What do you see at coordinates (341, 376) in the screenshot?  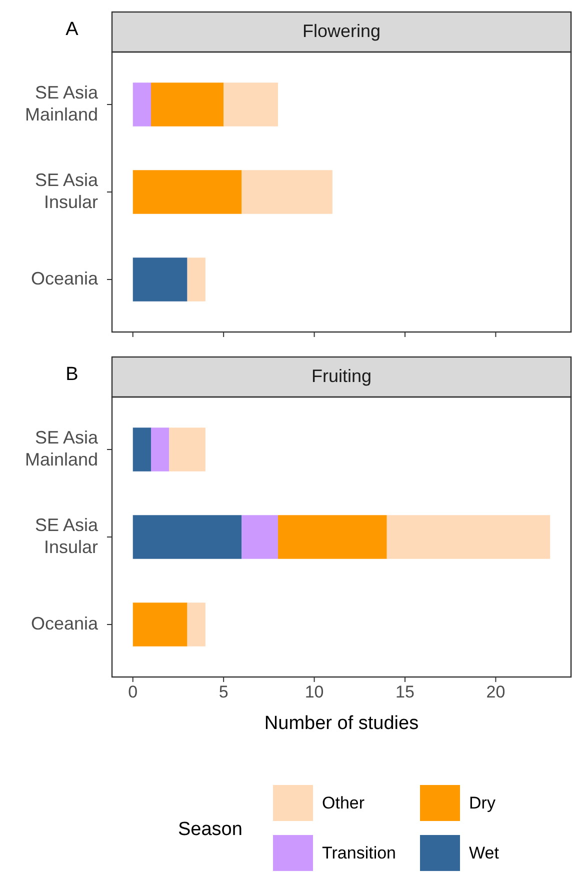 I see `chart-title: Fruiting` at bounding box center [341, 376].